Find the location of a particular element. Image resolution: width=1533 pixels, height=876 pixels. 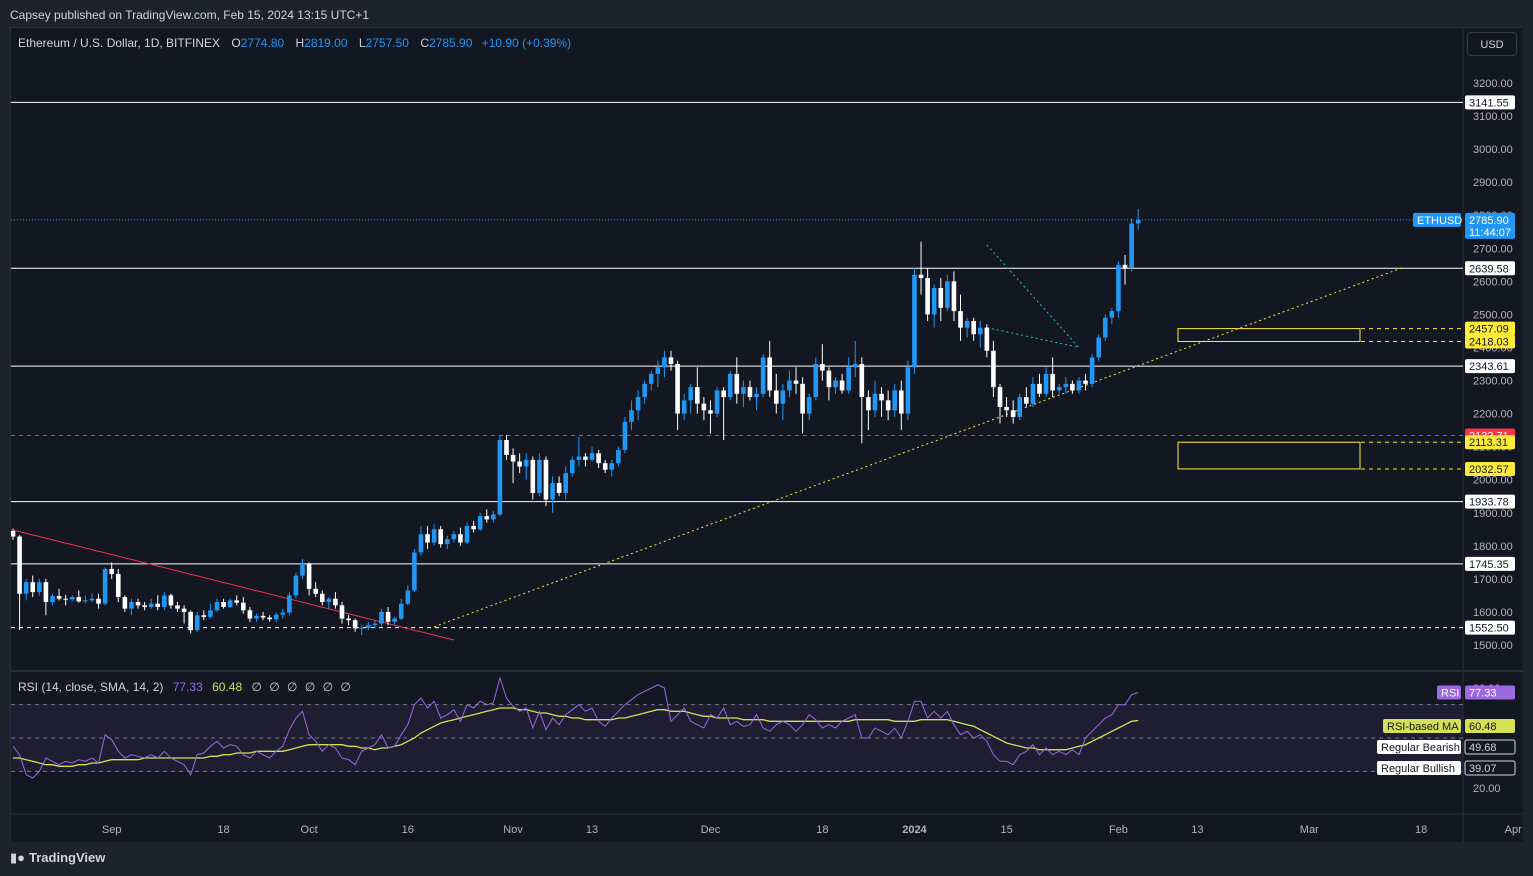

price-tick-label: 2200.00 is located at coordinates (1493, 415).